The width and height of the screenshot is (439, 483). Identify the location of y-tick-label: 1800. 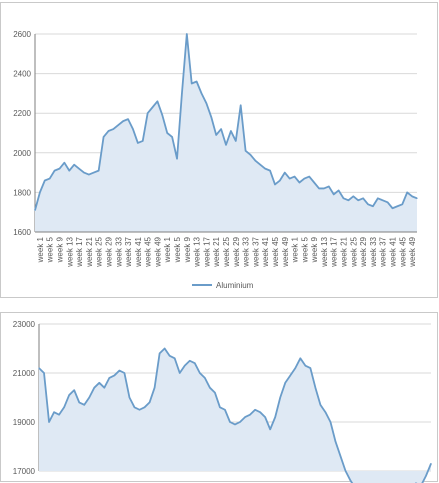
(22, 192).